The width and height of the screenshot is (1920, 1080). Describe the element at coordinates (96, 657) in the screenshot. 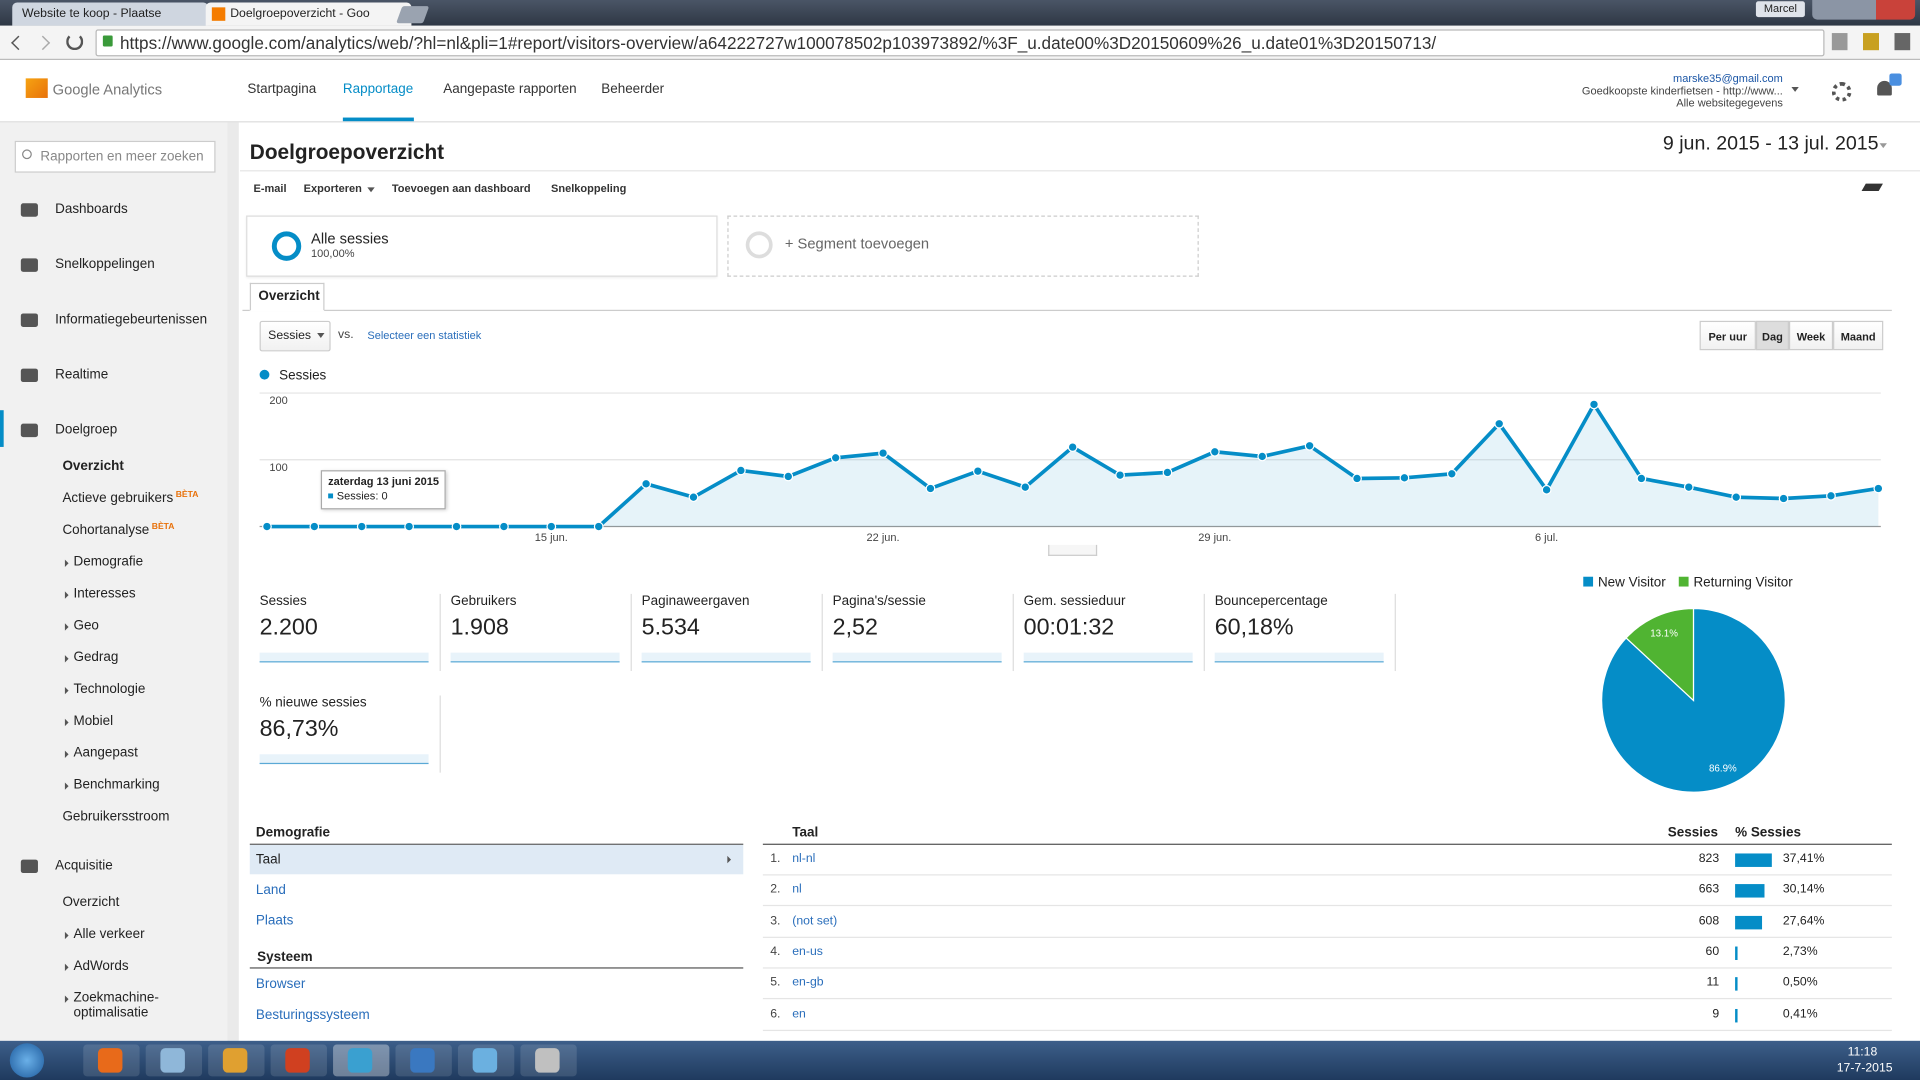

I see `sidebar-subitem: Gedrag` at that location.